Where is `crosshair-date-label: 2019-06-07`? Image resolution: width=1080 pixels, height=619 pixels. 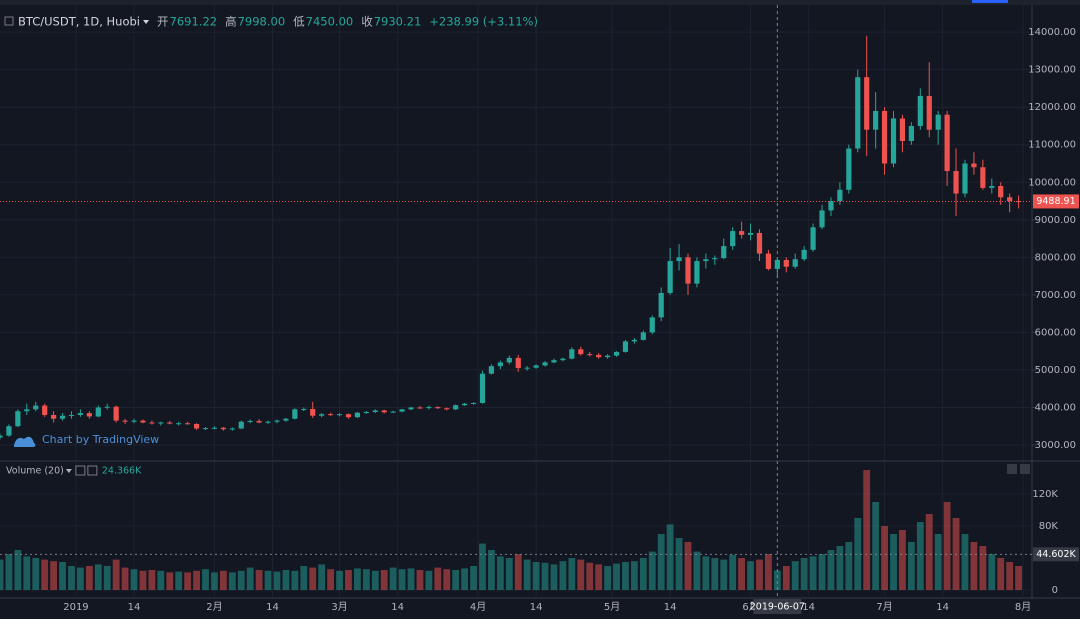
crosshair-date-label: 2019-06-07 is located at coordinates (777, 607).